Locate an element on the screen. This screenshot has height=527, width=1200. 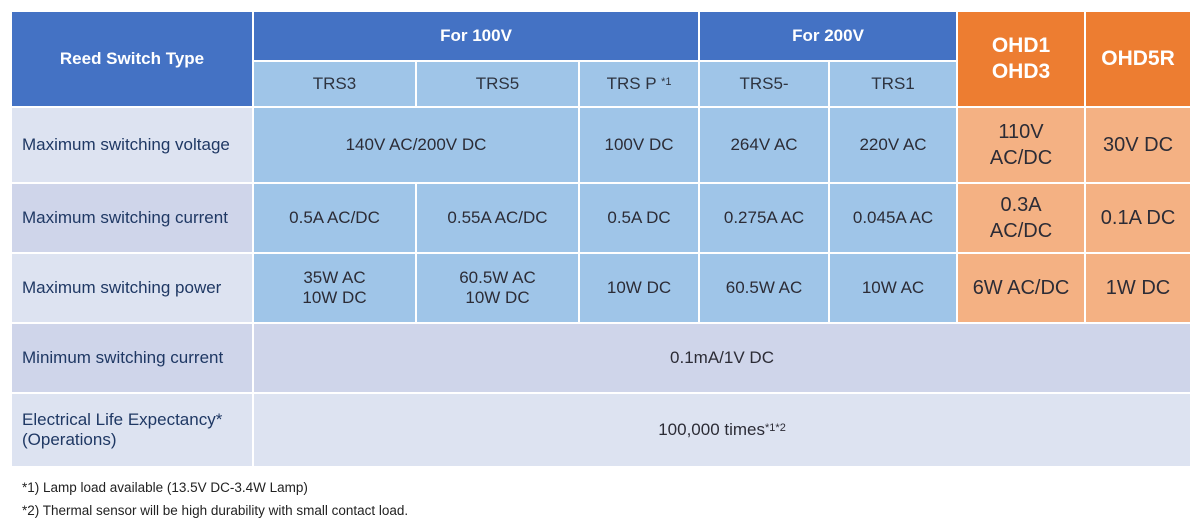
row-min-current: Minimum switching current 0.1mA/1V DC is located at coordinates (601, 358).